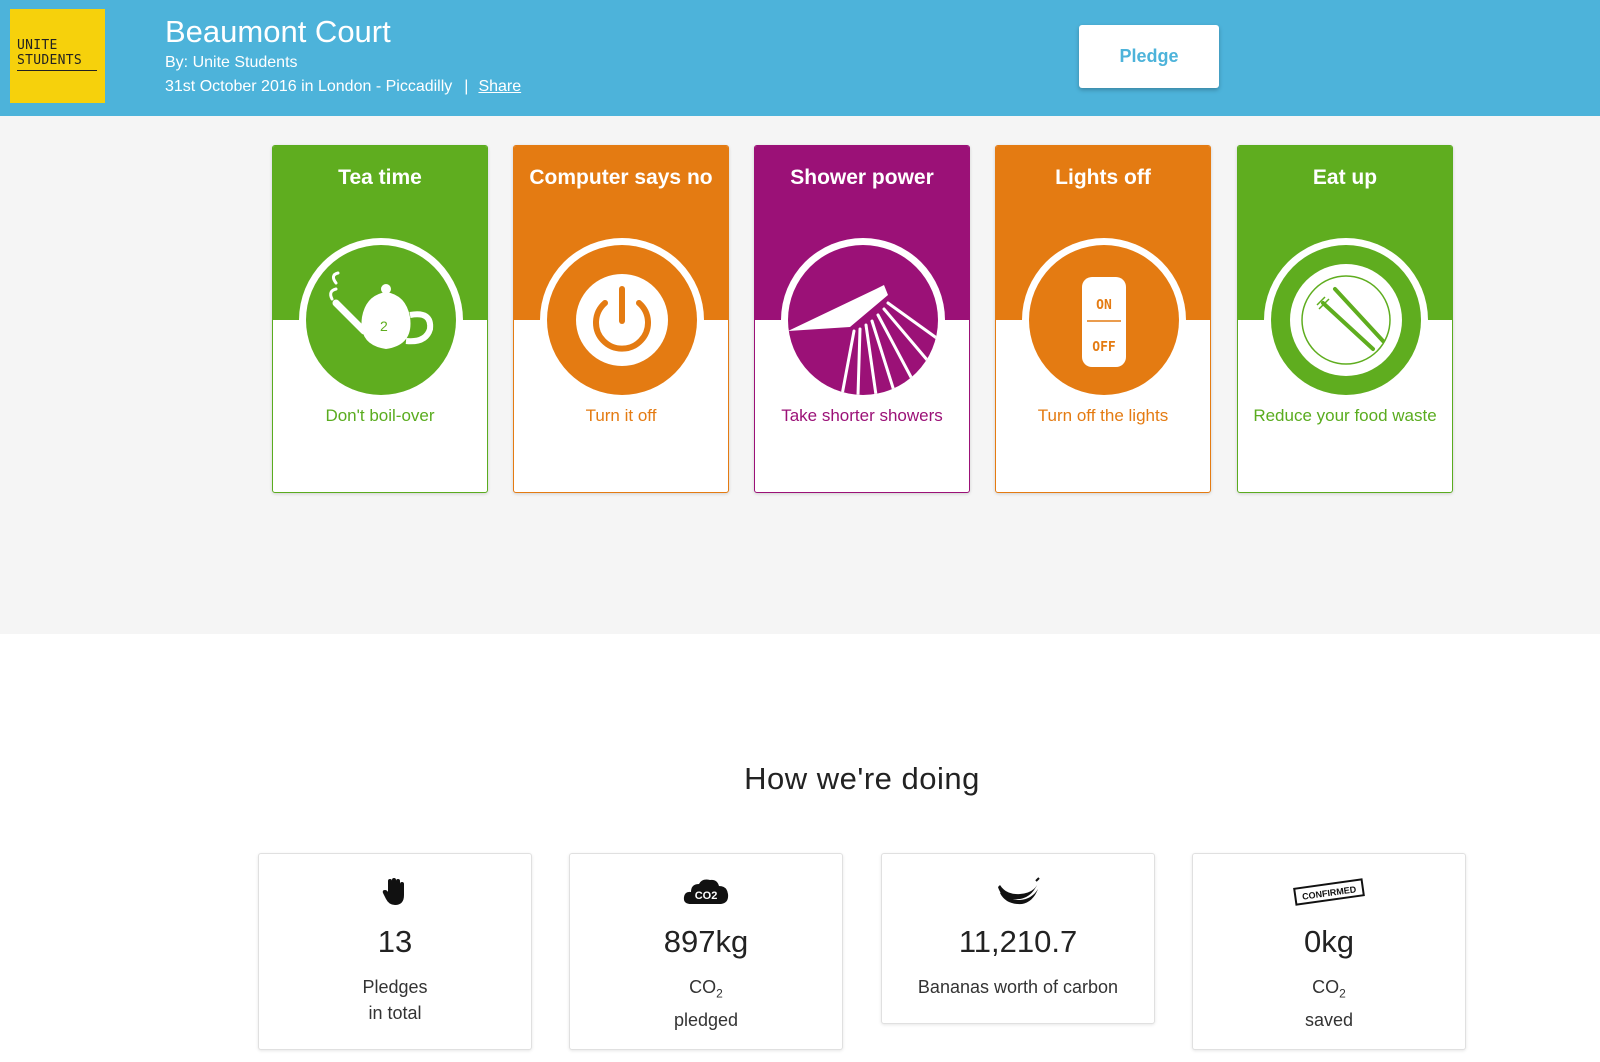 This screenshot has width=1600, height=1062. I want to click on card-title: Eat up, so click(1345, 177).